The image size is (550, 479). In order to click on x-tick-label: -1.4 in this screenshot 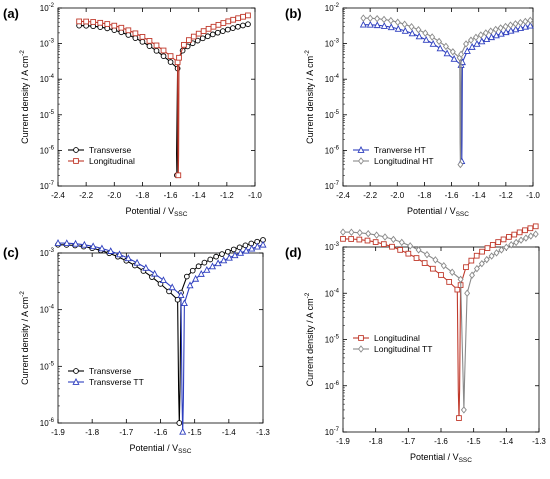, I will do `click(479, 195)`.